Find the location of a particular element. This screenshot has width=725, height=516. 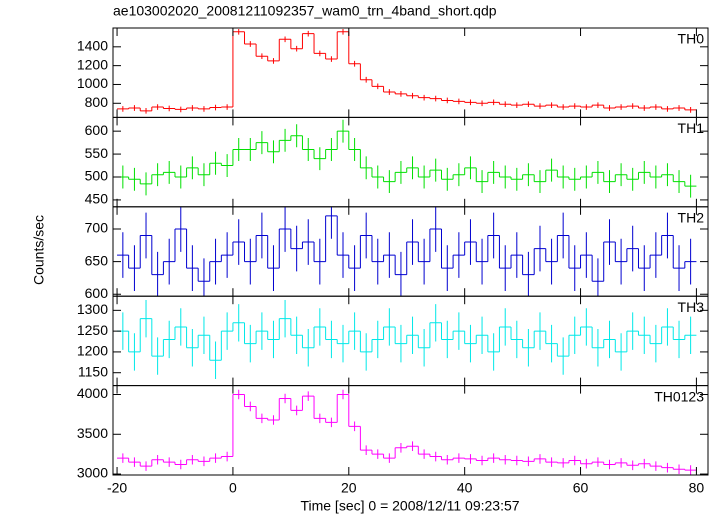

x-tick-label: 80 is located at coordinates (697, 488).